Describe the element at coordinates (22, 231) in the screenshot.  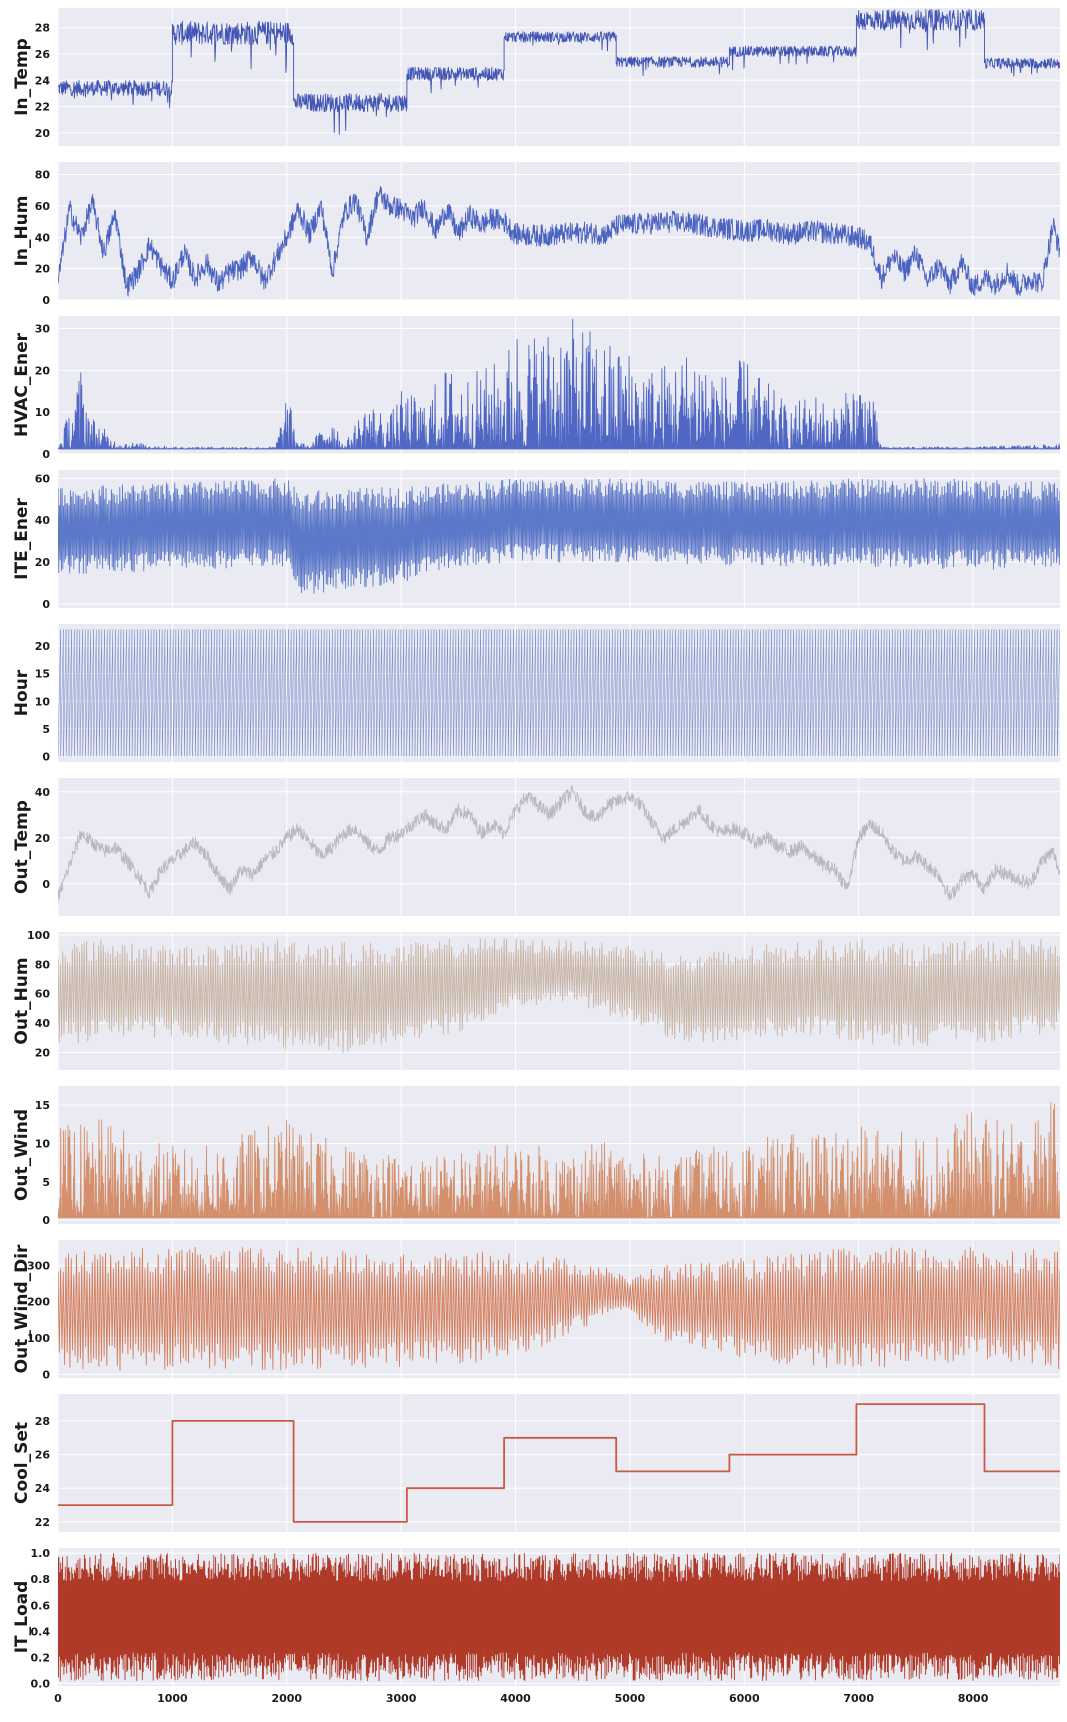
I see `y-axis-label: In_Hum` at that location.